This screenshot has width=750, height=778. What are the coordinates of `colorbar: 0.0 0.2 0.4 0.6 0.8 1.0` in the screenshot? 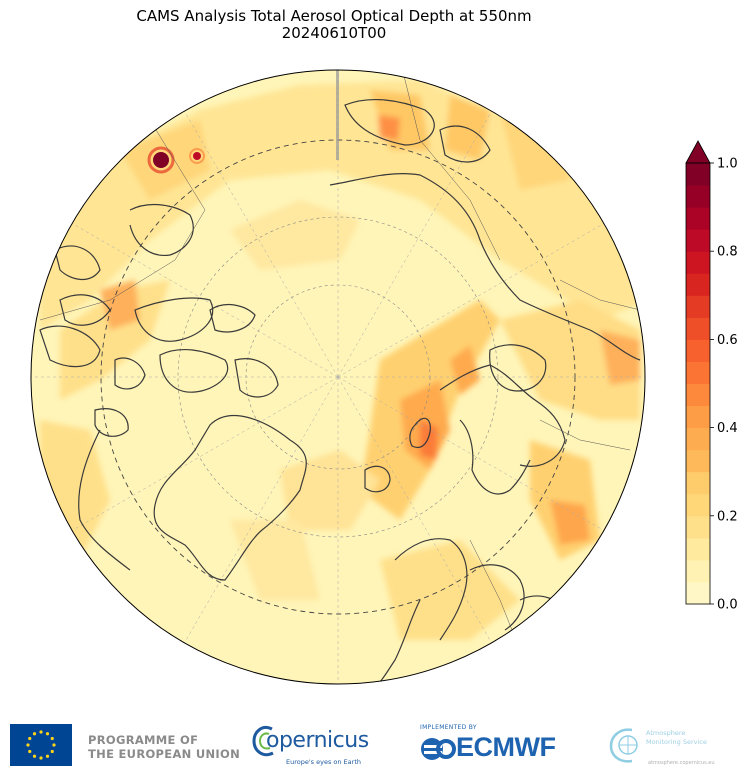 It's located at (711, 376).